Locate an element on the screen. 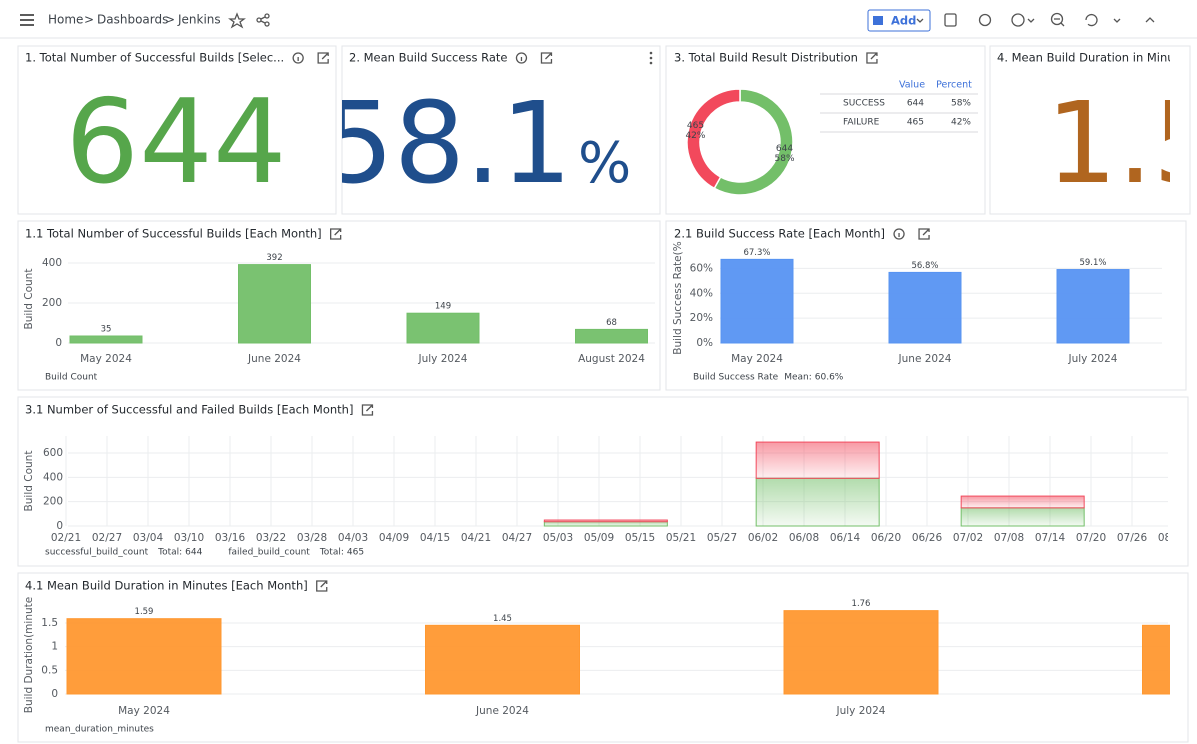 This screenshot has height=744, width=1197. y-tick-label: 0 is located at coordinates (59, 526).